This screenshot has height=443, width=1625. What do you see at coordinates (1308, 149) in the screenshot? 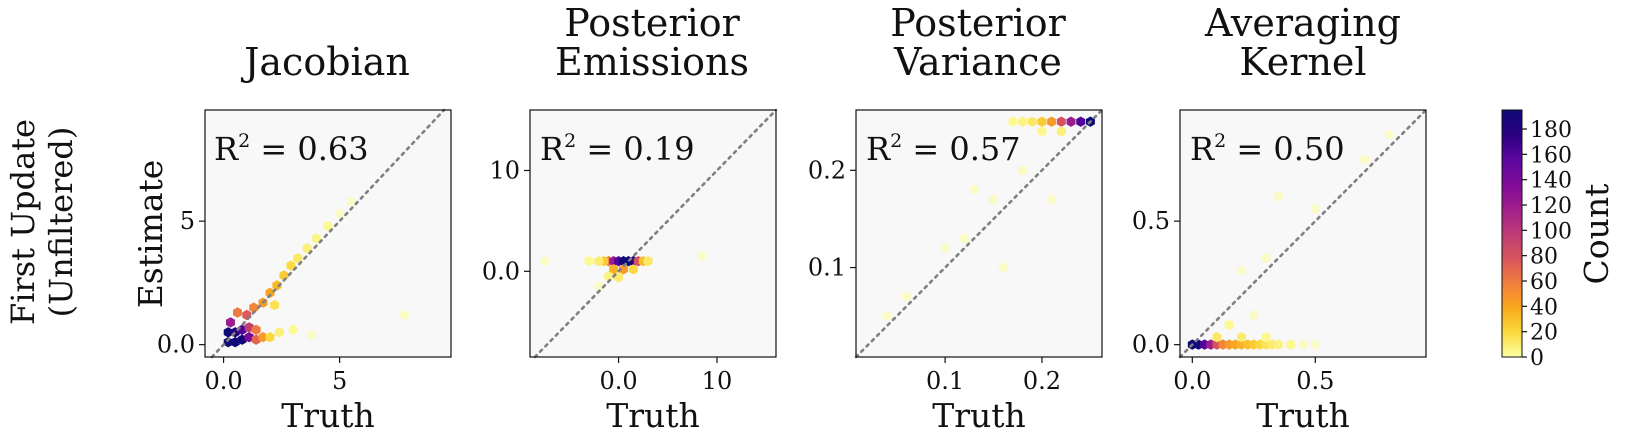
I see `r2-value: 0.50` at bounding box center [1308, 149].